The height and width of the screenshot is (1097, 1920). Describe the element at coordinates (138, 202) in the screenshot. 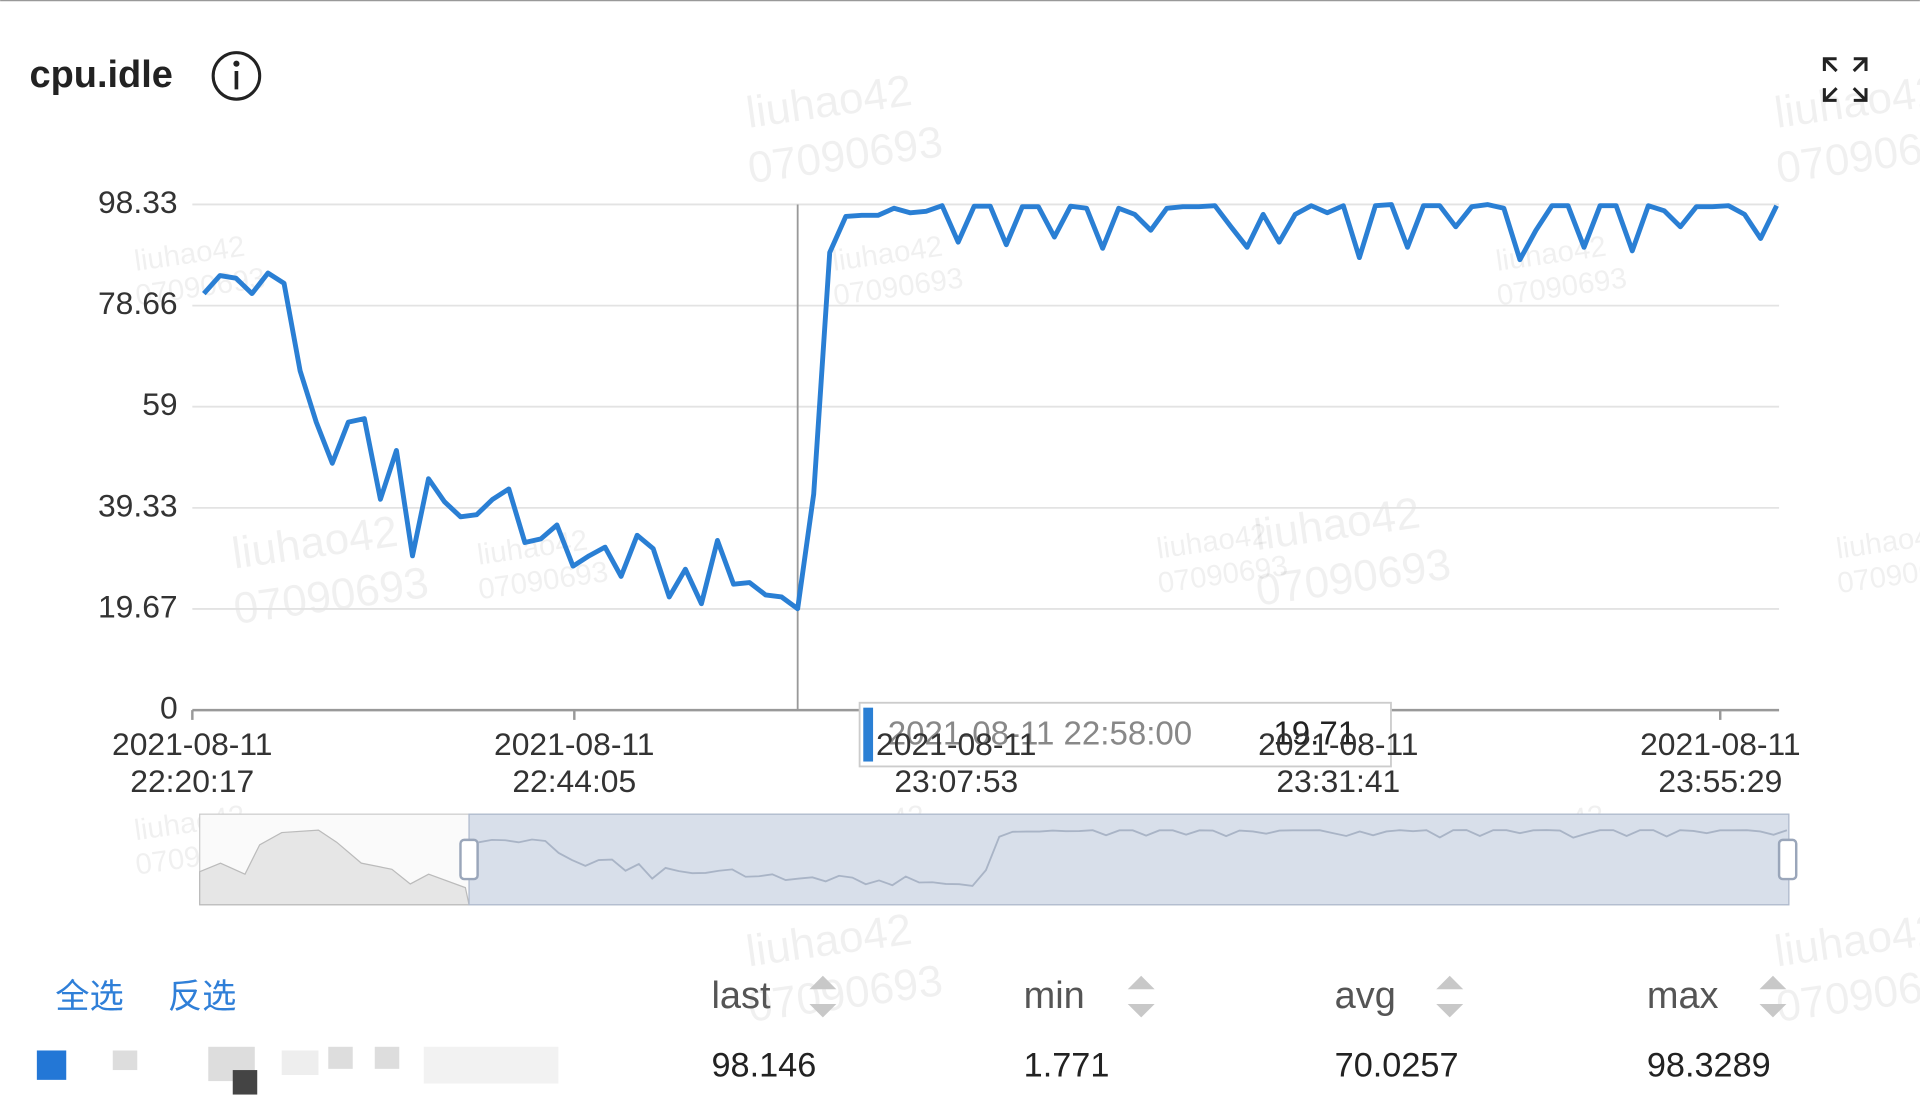

I see `y-tick-label: 98.33` at that location.